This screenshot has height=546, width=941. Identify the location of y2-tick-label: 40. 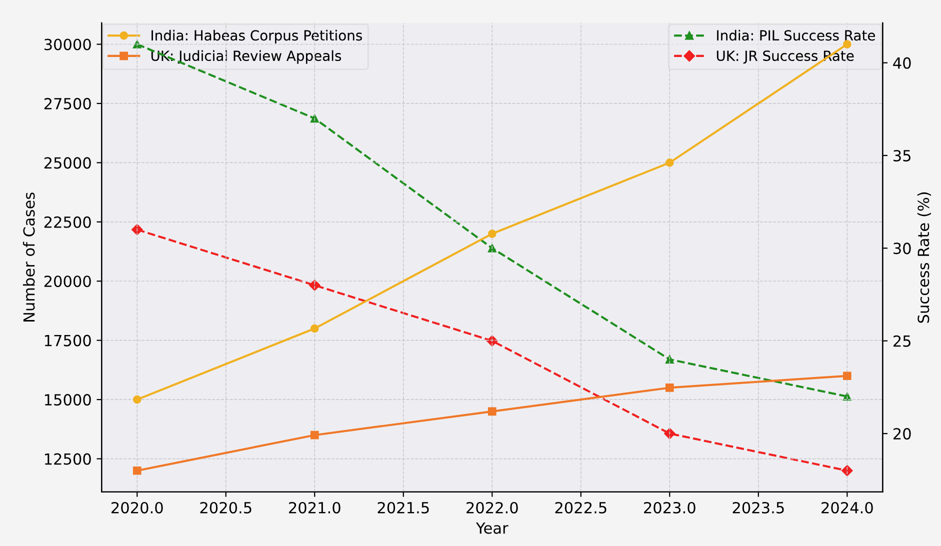
(902, 63).